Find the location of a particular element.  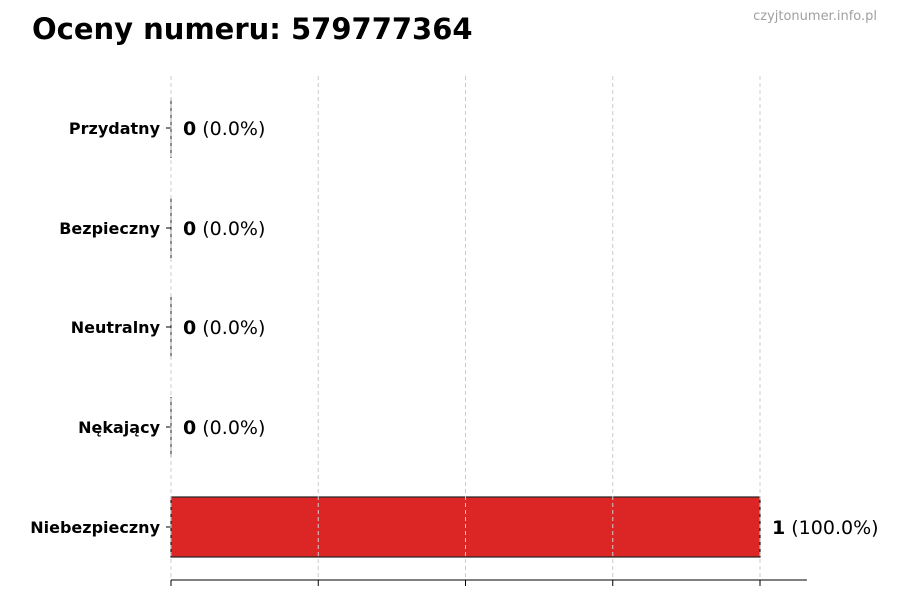

y-tick-label: Bezpieczny is located at coordinates (109, 228).